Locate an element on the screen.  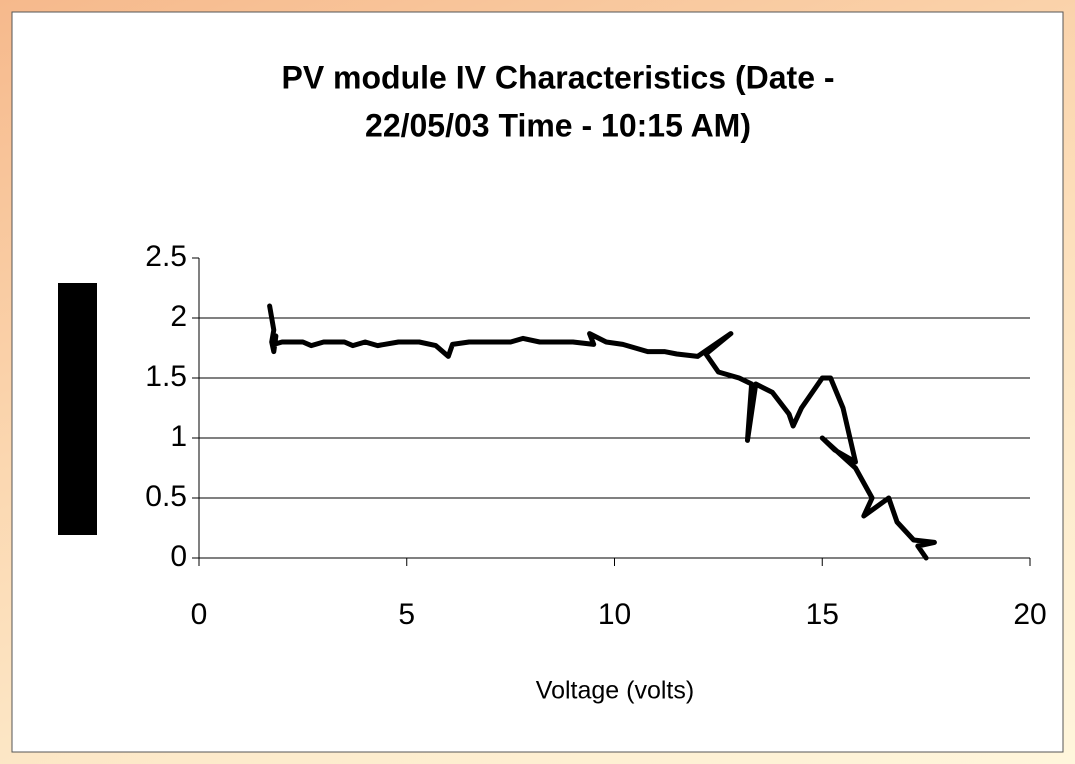
x-tick-label: 0 is located at coordinates (199, 614).